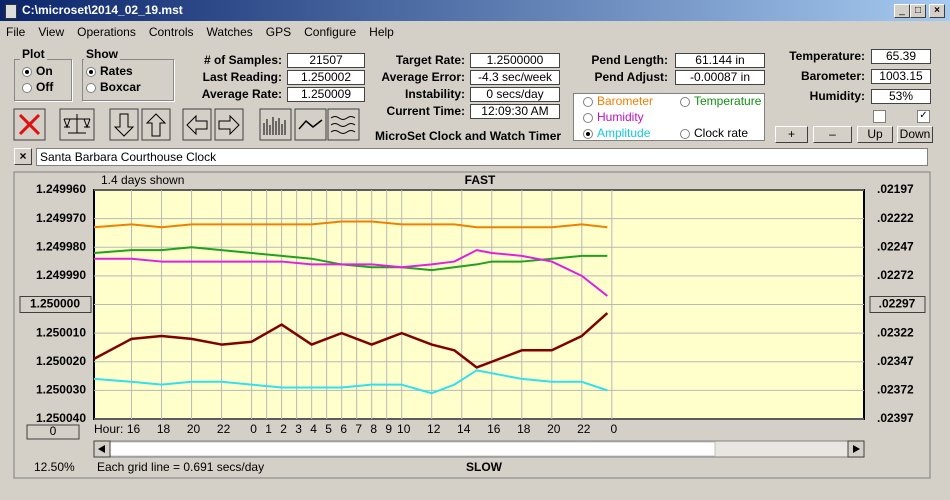 The width and height of the screenshot is (950, 500). Describe the element at coordinates (61, 361) in the screenshot. I see `y-tick-label: 1.250020` at that location.